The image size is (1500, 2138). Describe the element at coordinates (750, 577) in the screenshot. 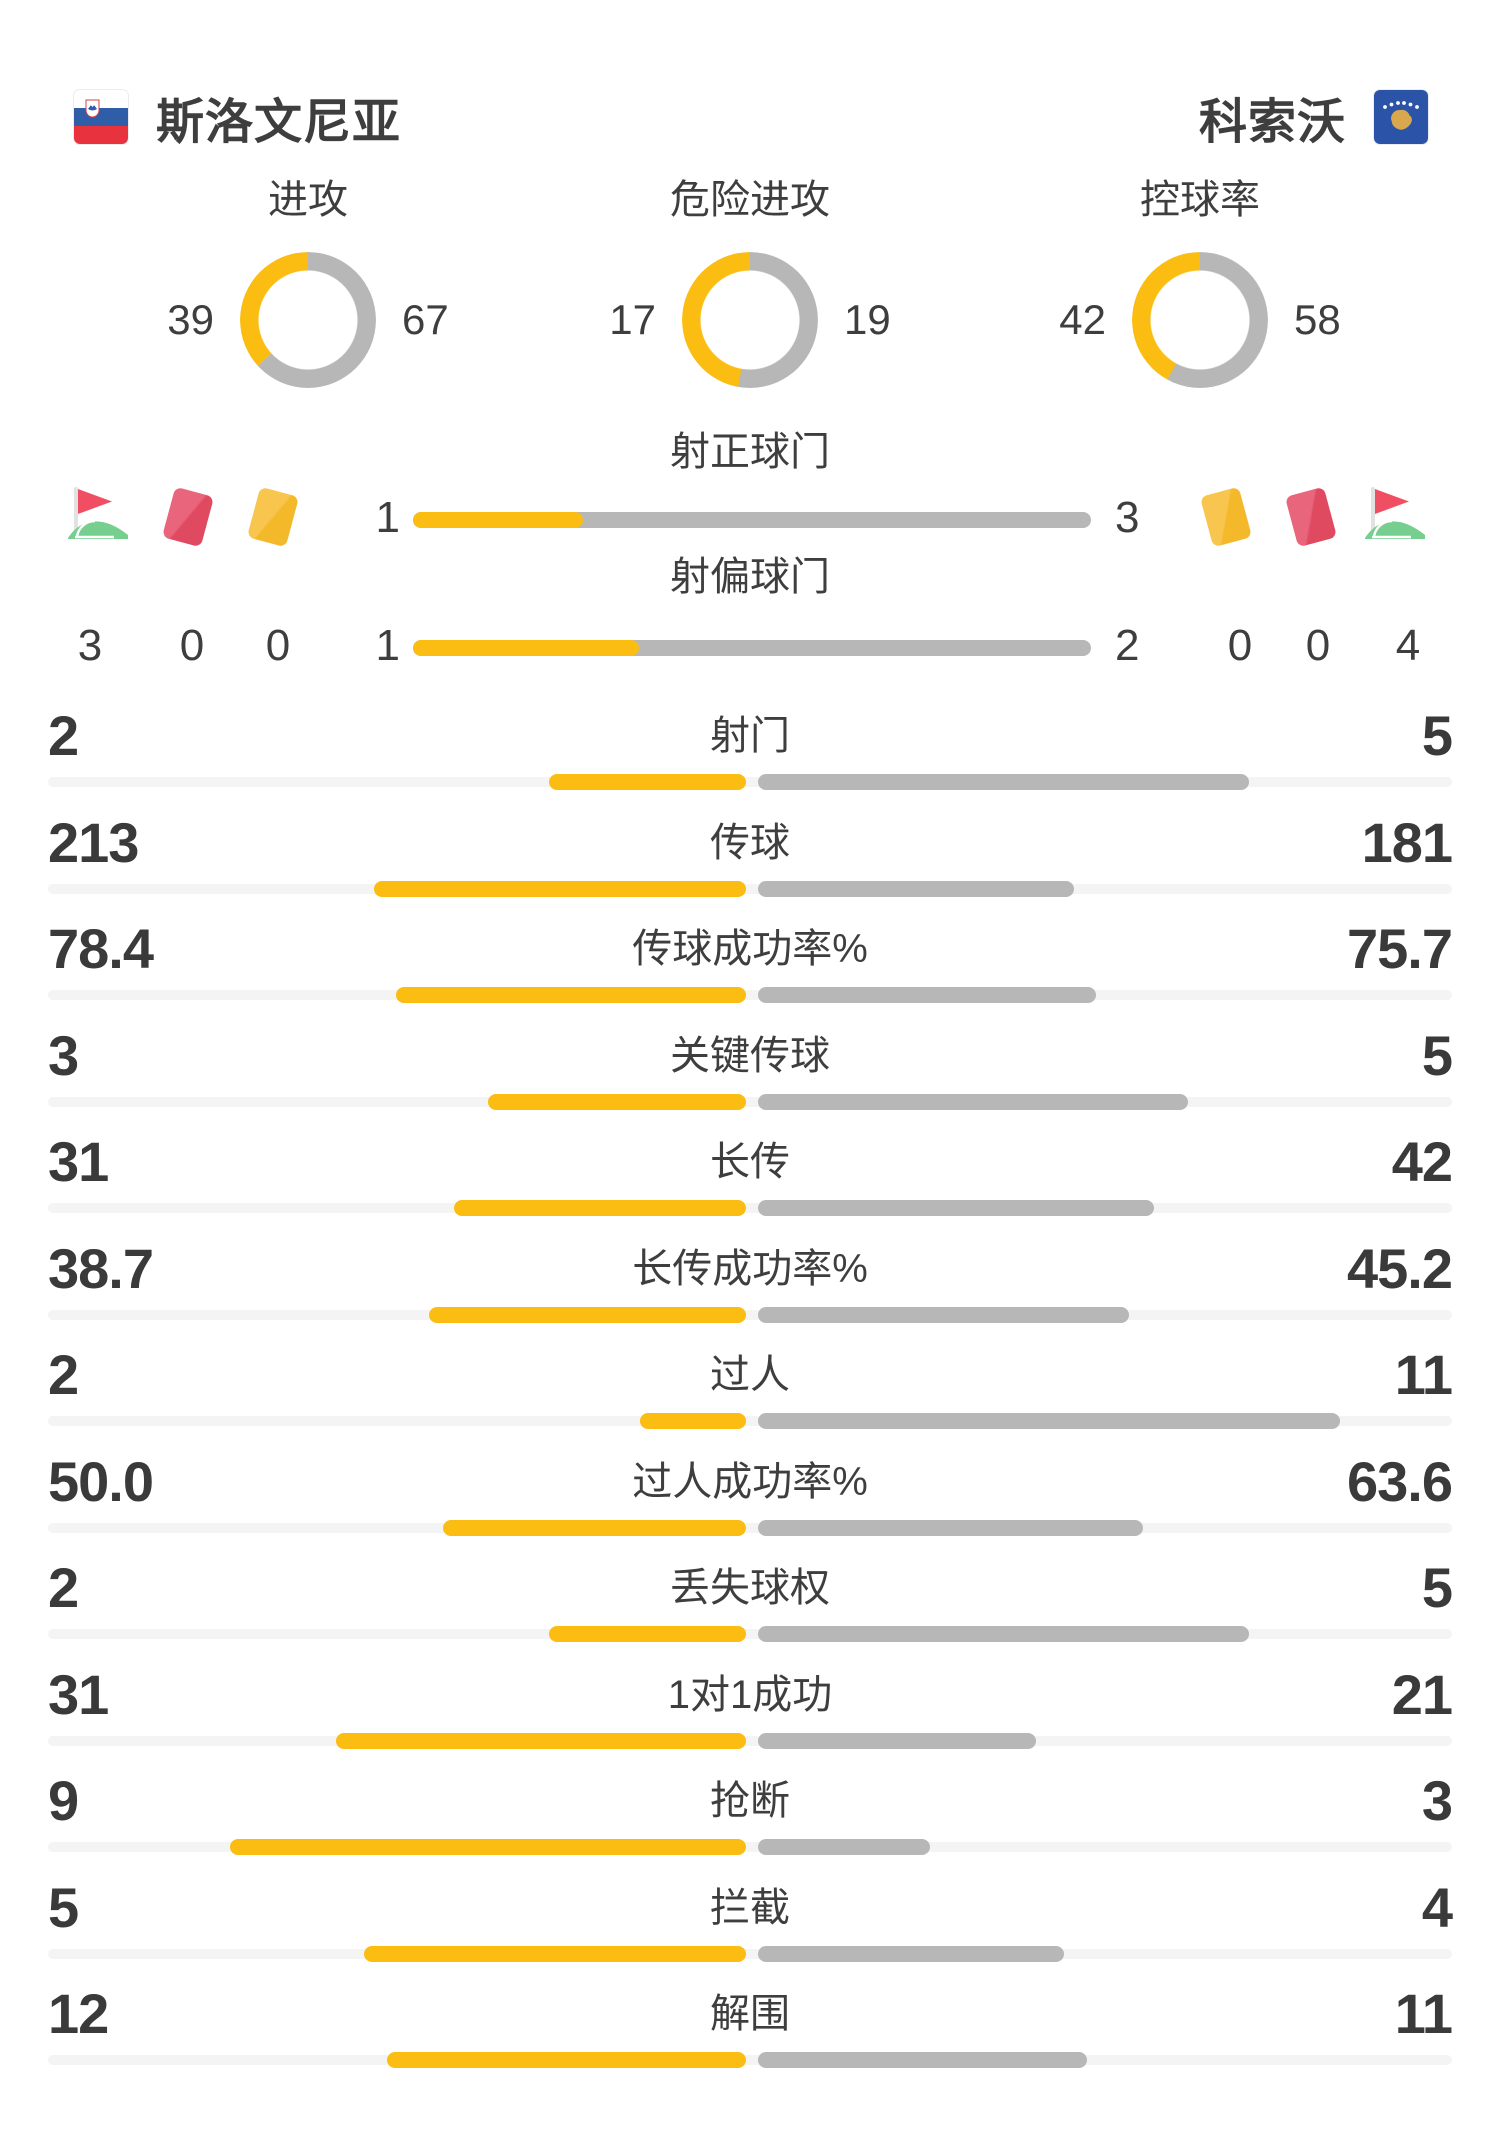

I see `shots-off-target-title: 射偏球门` at that location.